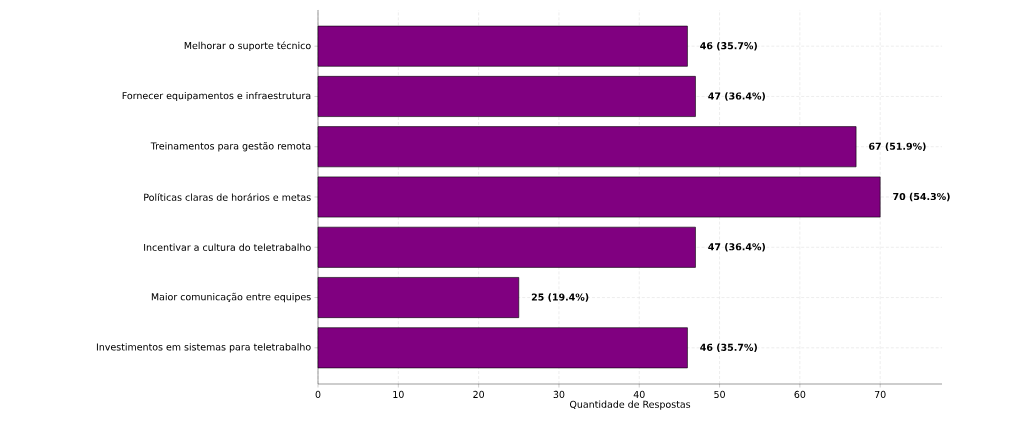  What do you see at coordinates (719, 394) in the screenshot?
I see `x-tick-label: 50` at bounding box center [719, 394].